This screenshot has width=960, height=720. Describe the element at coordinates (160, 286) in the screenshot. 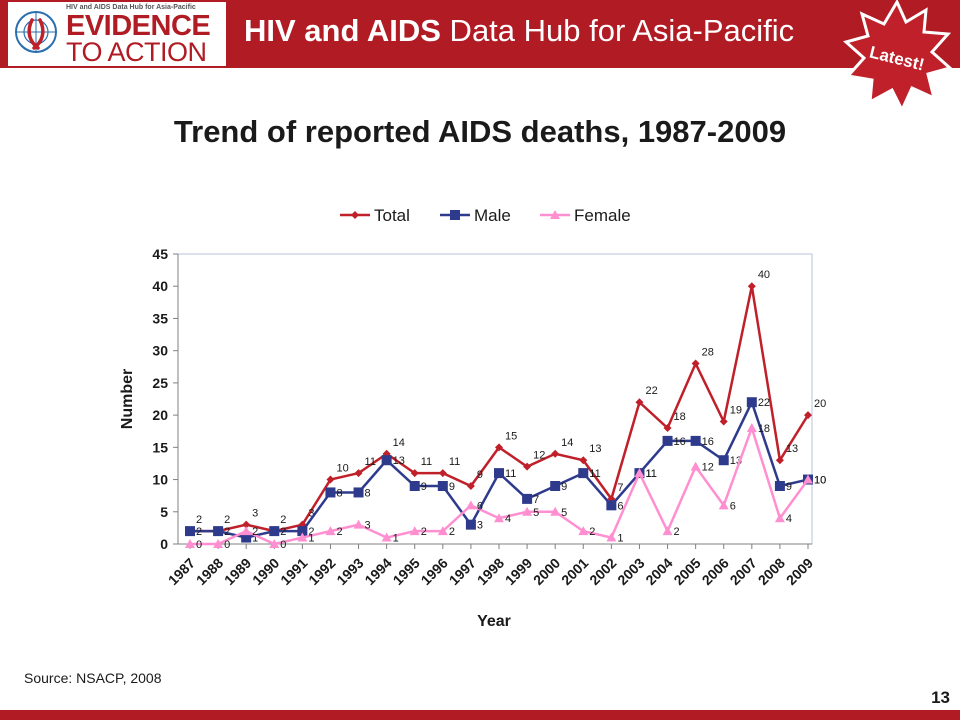

I see `y-tick-label: 40` at that location.